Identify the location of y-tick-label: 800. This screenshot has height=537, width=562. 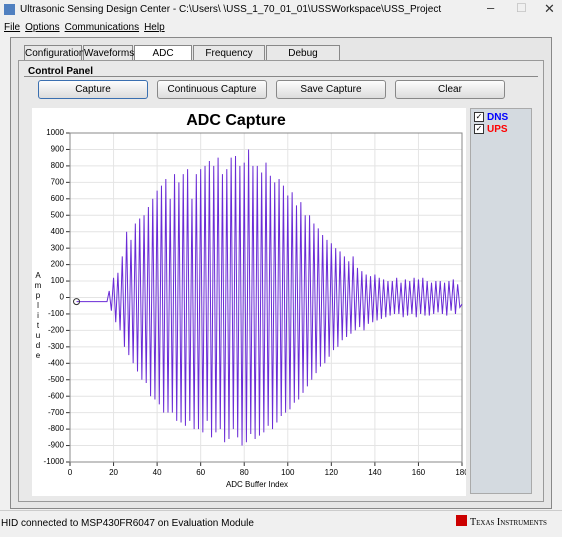
(58, 165).